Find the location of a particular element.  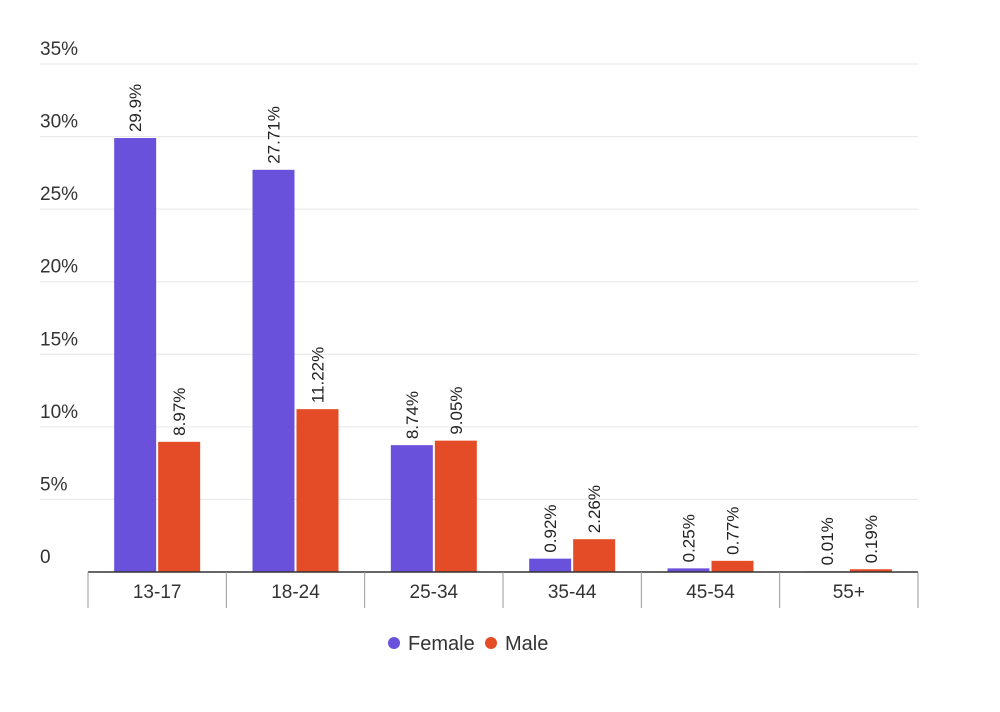

data-label: 9.05% is located at coordinates (456, 410).